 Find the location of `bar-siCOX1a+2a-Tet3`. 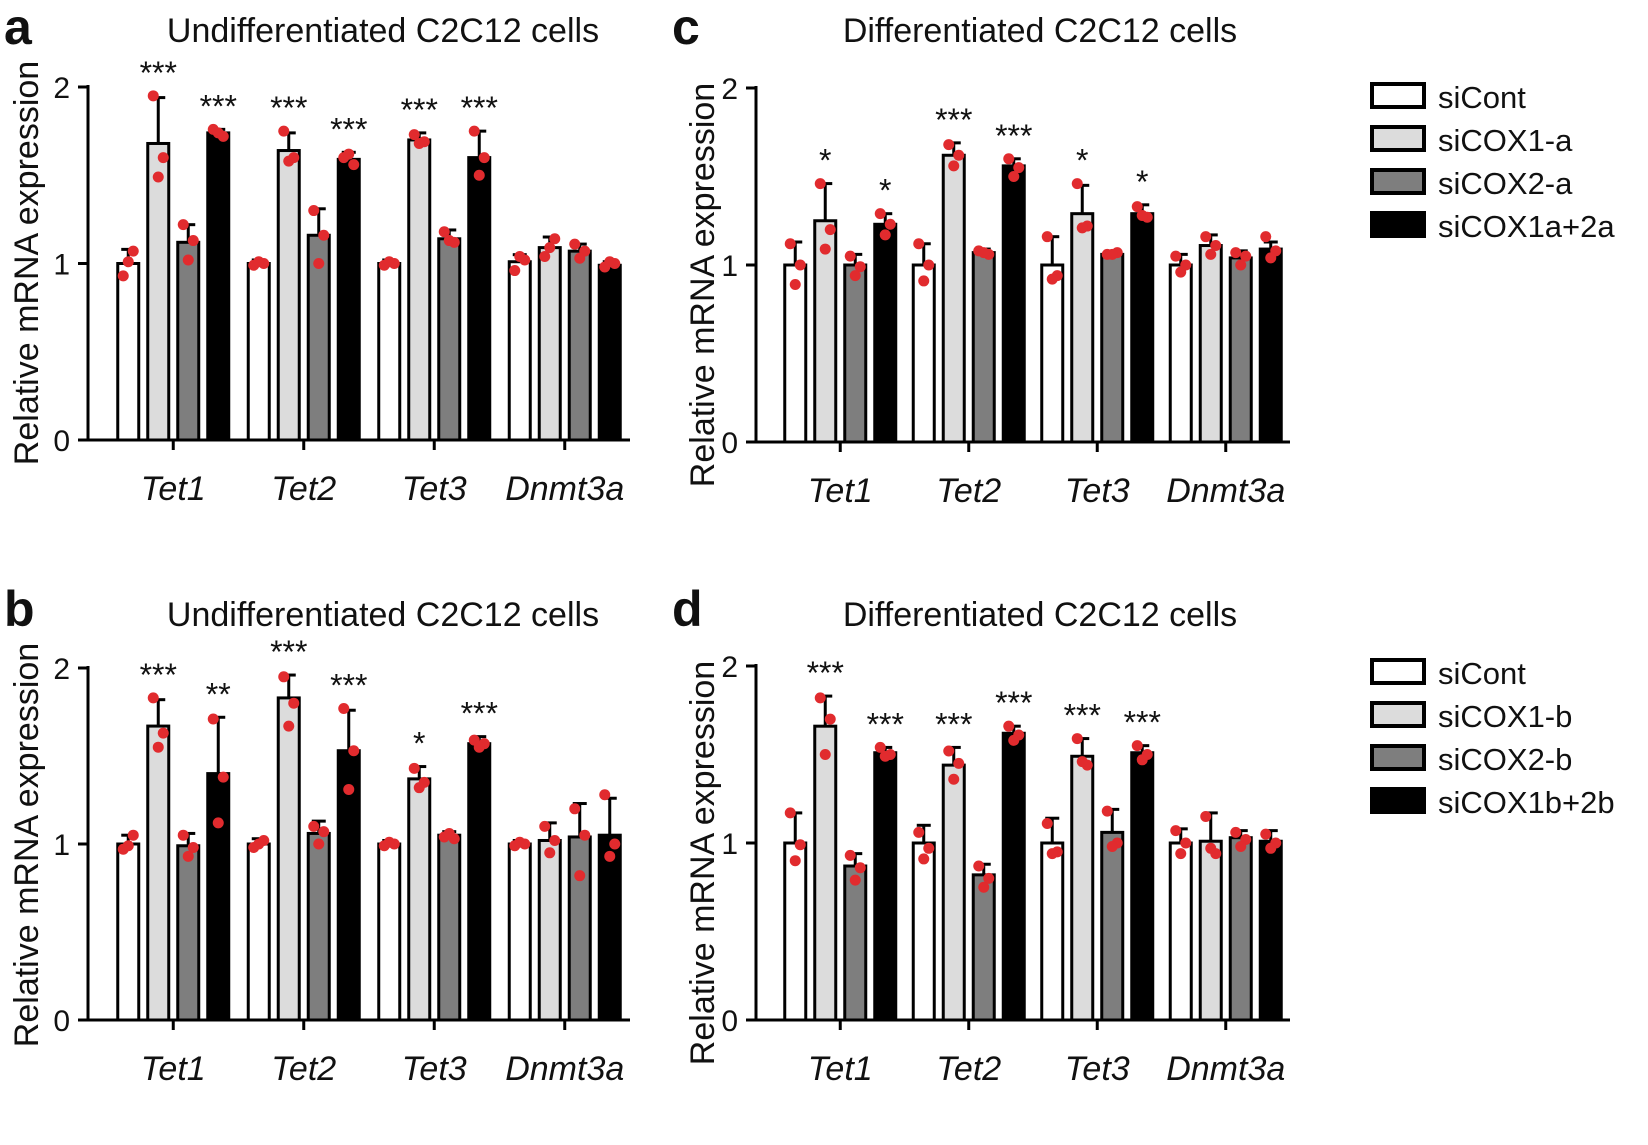

bar-siCOX1a+2a-Tet3 is located at coordinates (479, 299).